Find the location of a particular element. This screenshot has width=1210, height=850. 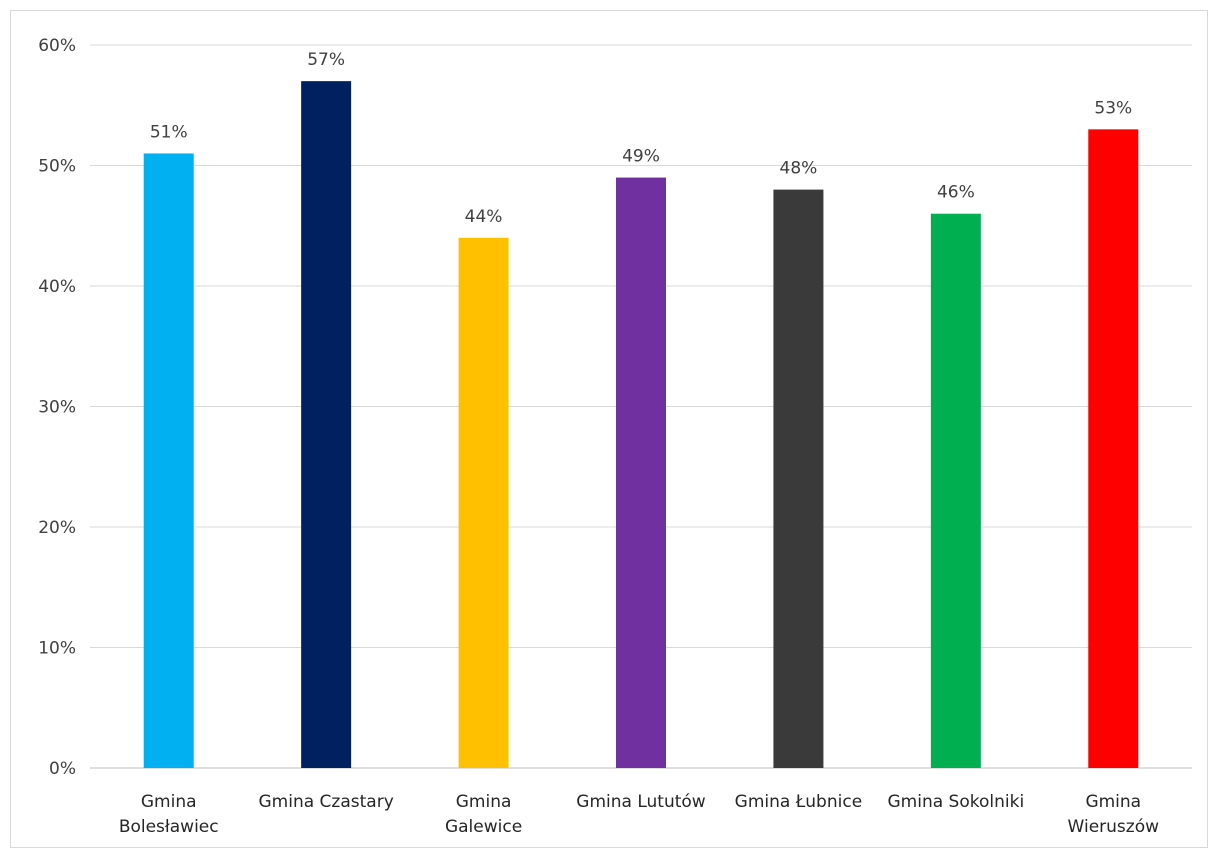

category-label: Gmina Bolesławiec is located at coordinates (169, 814).